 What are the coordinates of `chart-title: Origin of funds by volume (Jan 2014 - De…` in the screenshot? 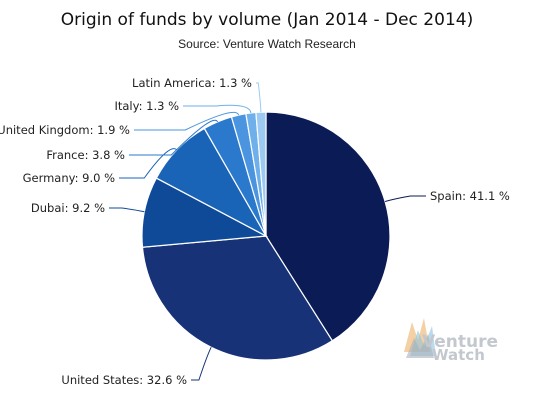 It's located at (267, 20).